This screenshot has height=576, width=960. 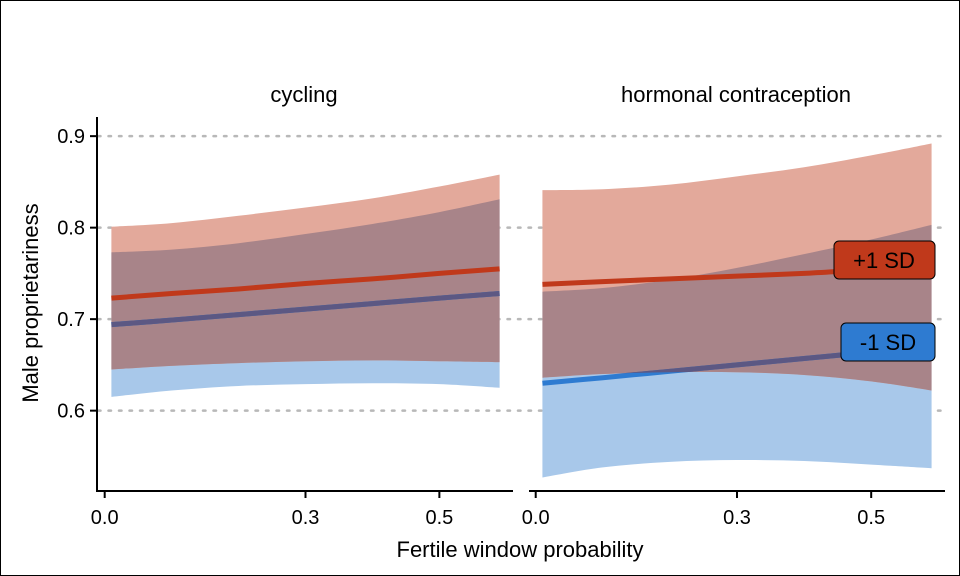 I want to click on series-labels: +1 SD -1 SD, so click(x=884, y=301).